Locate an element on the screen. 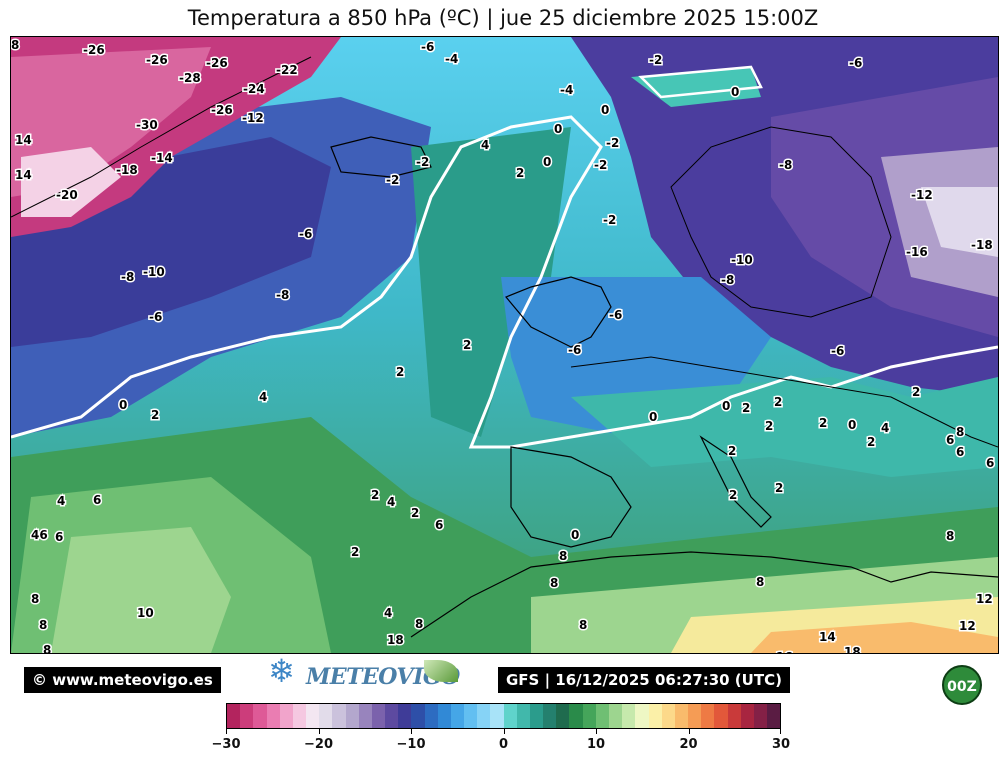 This screenshot has width=1006, height=763. isotherm-label: -28 is located at coordinates (190, 78).